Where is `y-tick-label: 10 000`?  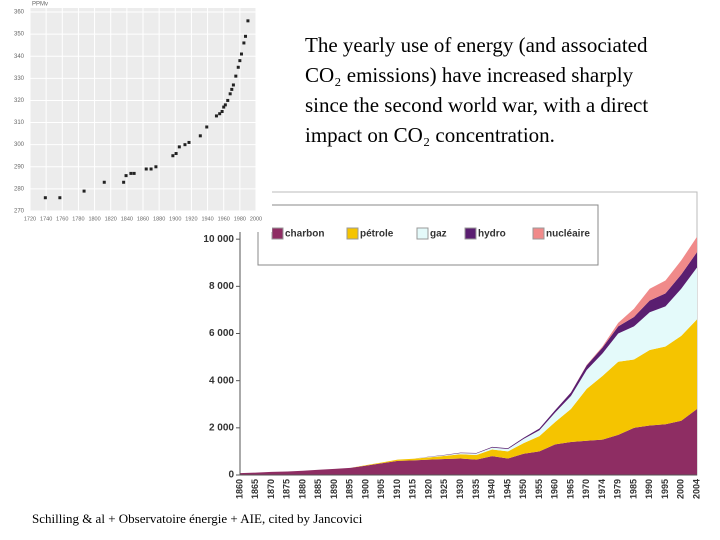
y-tick-label: 10 000 is located at coordinates (218, 239).